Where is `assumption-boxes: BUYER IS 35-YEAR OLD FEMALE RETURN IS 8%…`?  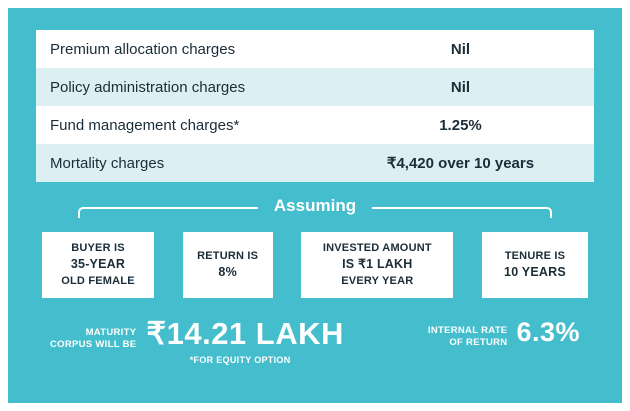 assumption-boxes: BUYER IS 35-YEAR OLD FEMALE RETURN IS 8%… is located at coordinates (315, 265).